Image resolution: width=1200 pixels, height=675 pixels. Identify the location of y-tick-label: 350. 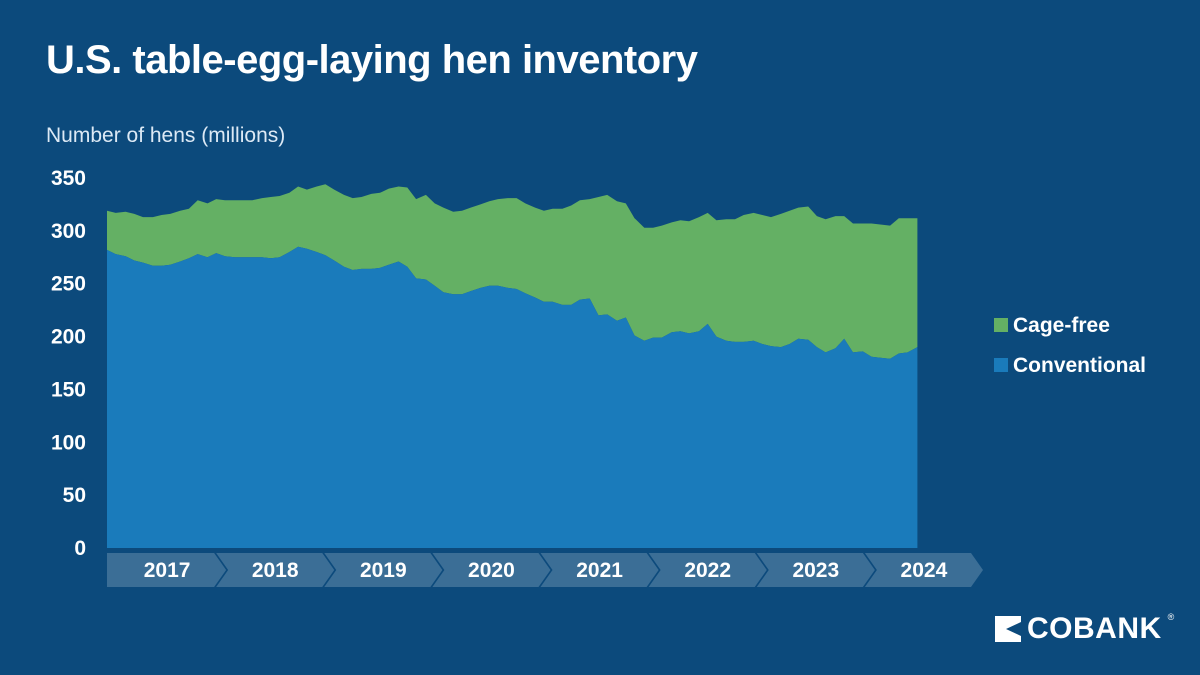
(68, 178).